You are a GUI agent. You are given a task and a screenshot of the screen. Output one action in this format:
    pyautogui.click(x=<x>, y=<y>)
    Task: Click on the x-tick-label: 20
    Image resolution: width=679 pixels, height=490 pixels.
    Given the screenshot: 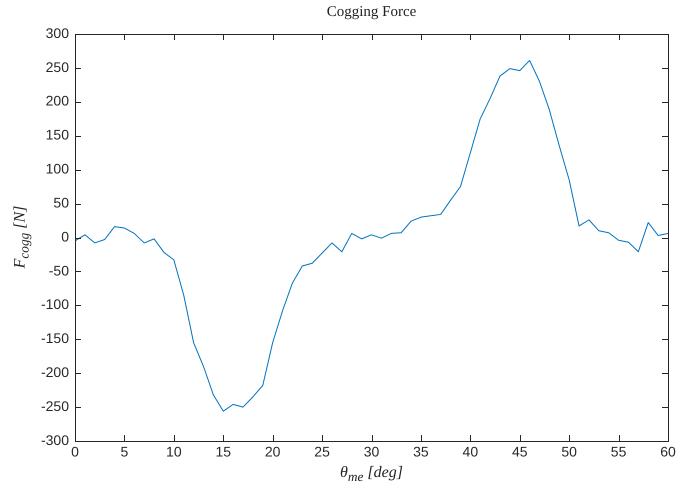 What is the action you would take?
    pyautogui.click(x=272, y=451)
    